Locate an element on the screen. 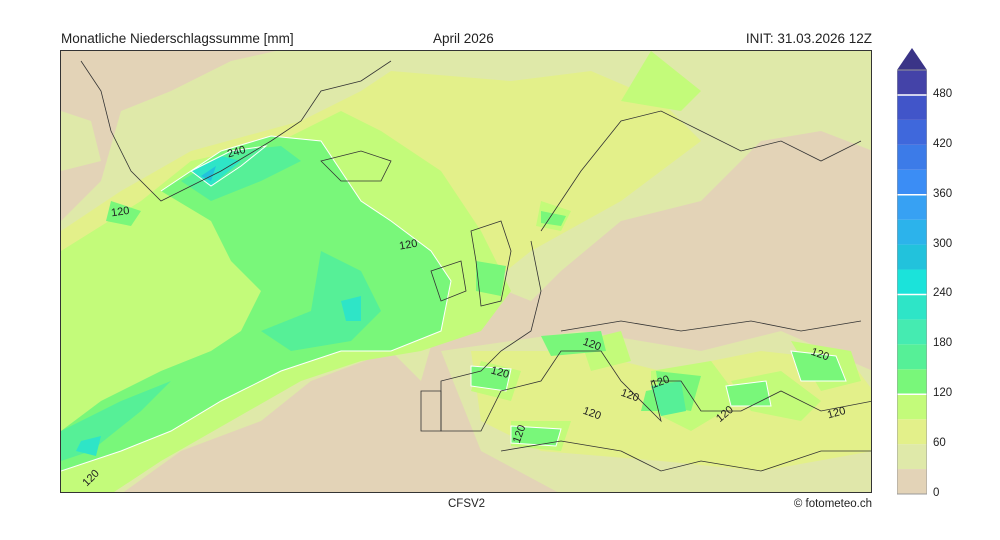  colorbar-tick-label: 360 is located at coordinates (943, 193).